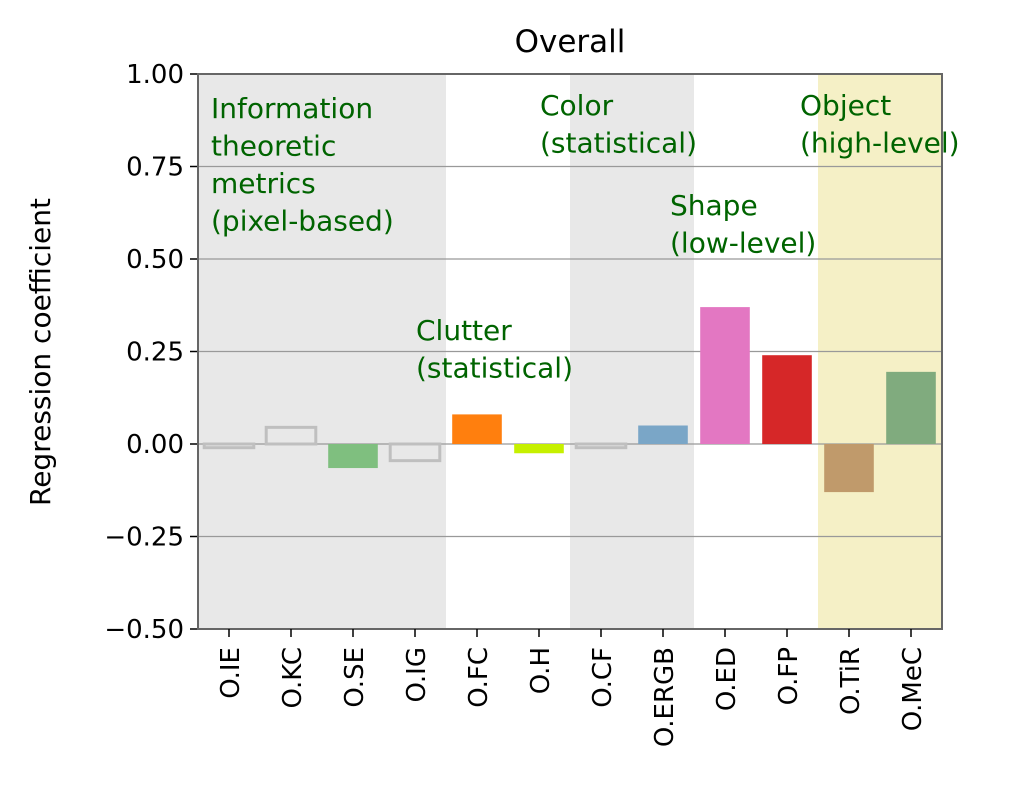 The width and height of the screenshot is (1014, 805). I want to click on x-tick-label: O.KC, so click(293, 677).